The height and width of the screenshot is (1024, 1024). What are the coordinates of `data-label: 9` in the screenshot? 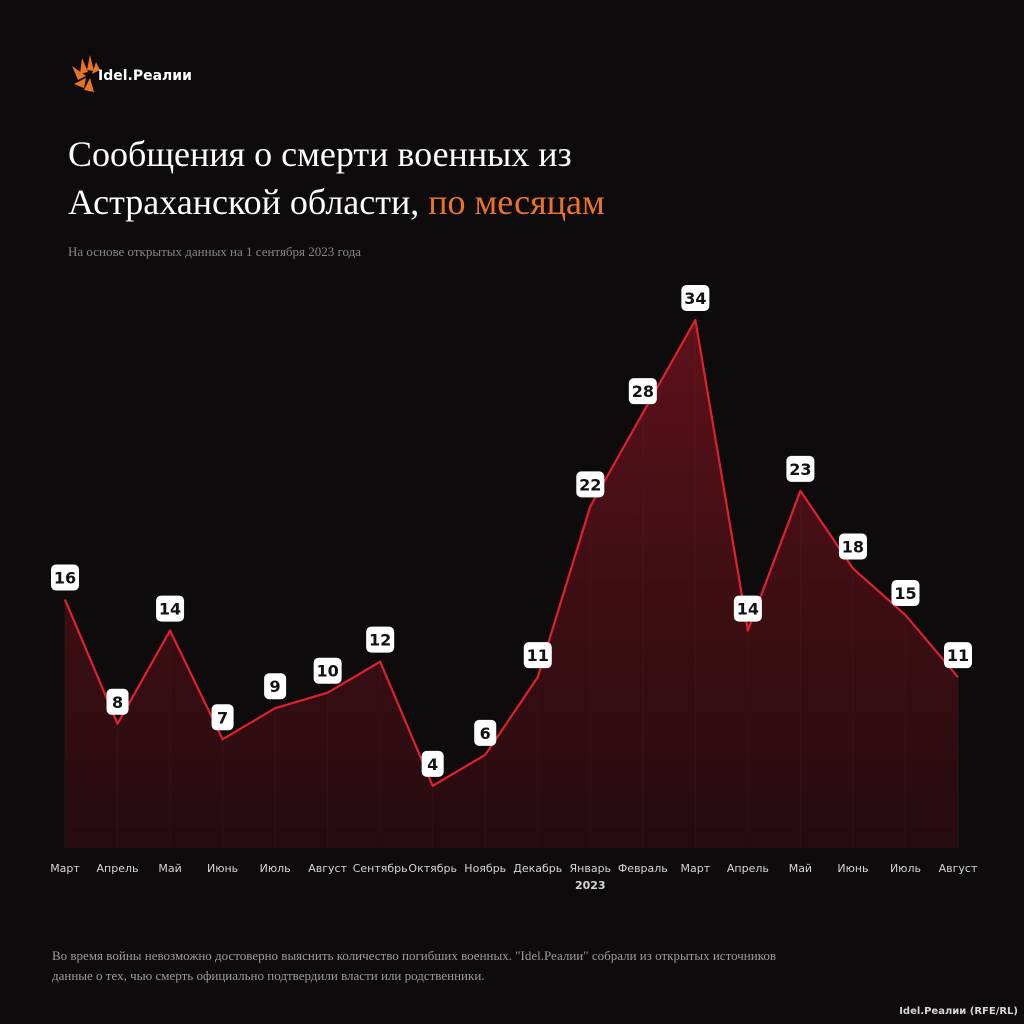 It's located at (275, 686).